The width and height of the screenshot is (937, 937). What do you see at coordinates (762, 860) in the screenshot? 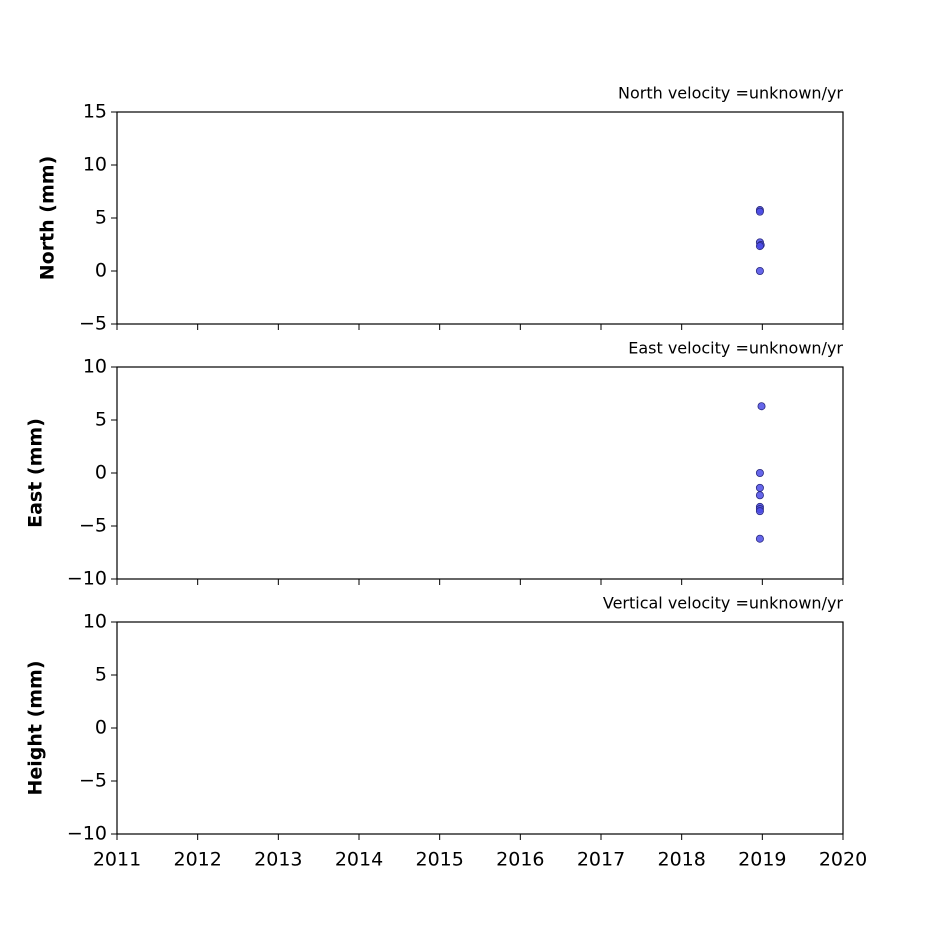
I see `x-tick-label: 2019` at bounding box center [762, 860].